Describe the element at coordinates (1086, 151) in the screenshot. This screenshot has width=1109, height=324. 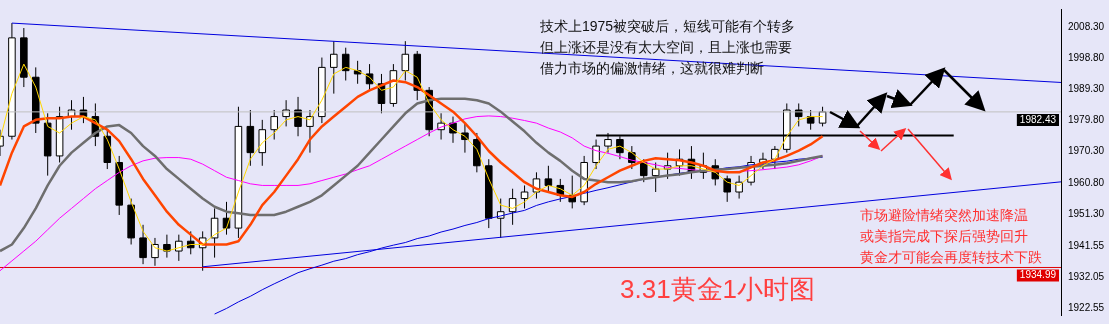
I see `y-tick-label: 1970.30` at that location.